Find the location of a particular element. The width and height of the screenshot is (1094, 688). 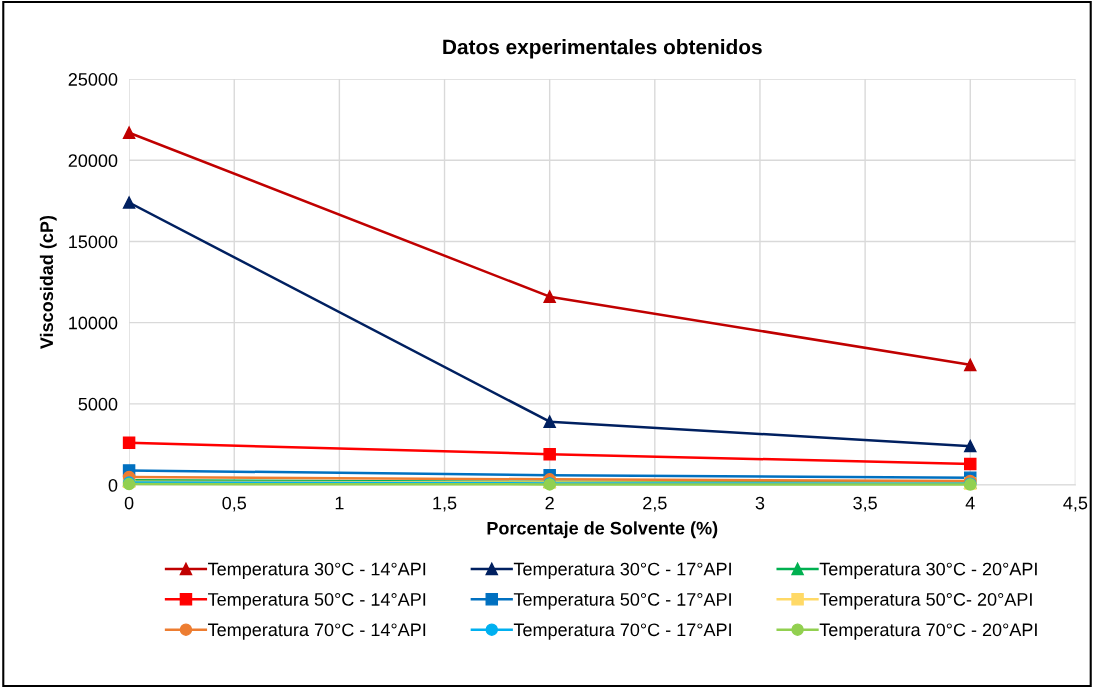

chart-title: Datos experimentales obtenidos is located at coordinates (602, 49).